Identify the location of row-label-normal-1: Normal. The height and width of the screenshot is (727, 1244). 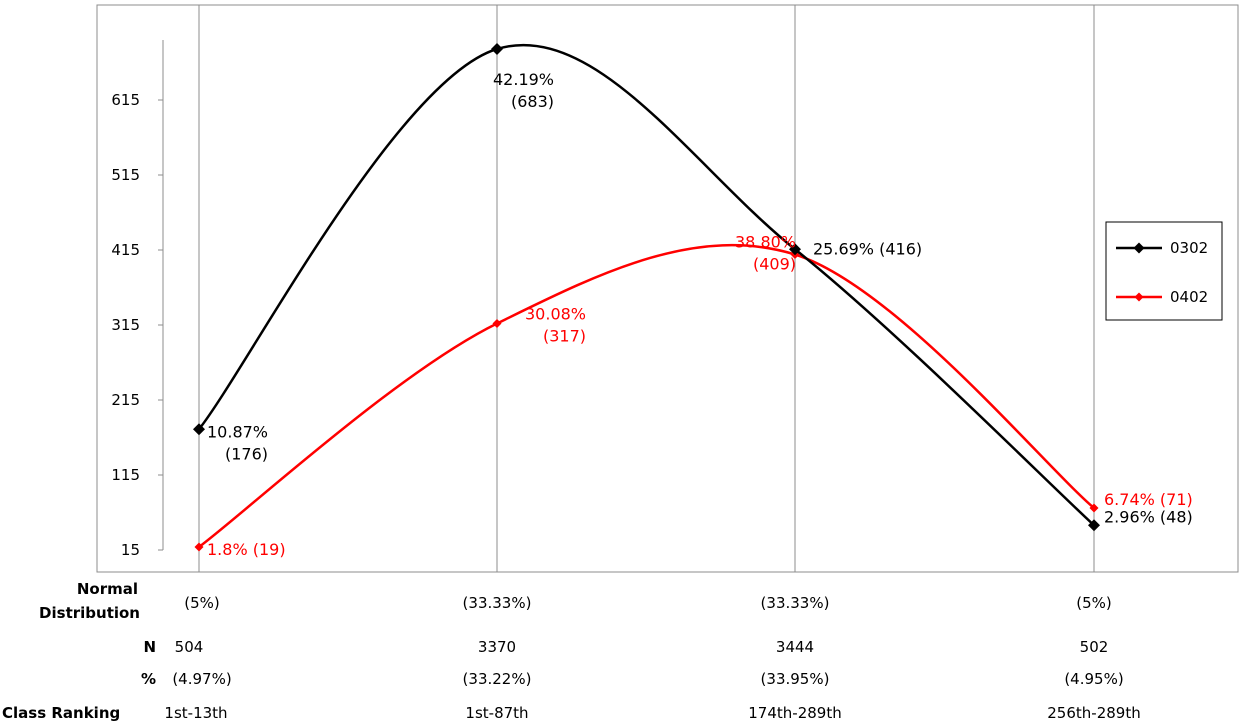
(107, 589).